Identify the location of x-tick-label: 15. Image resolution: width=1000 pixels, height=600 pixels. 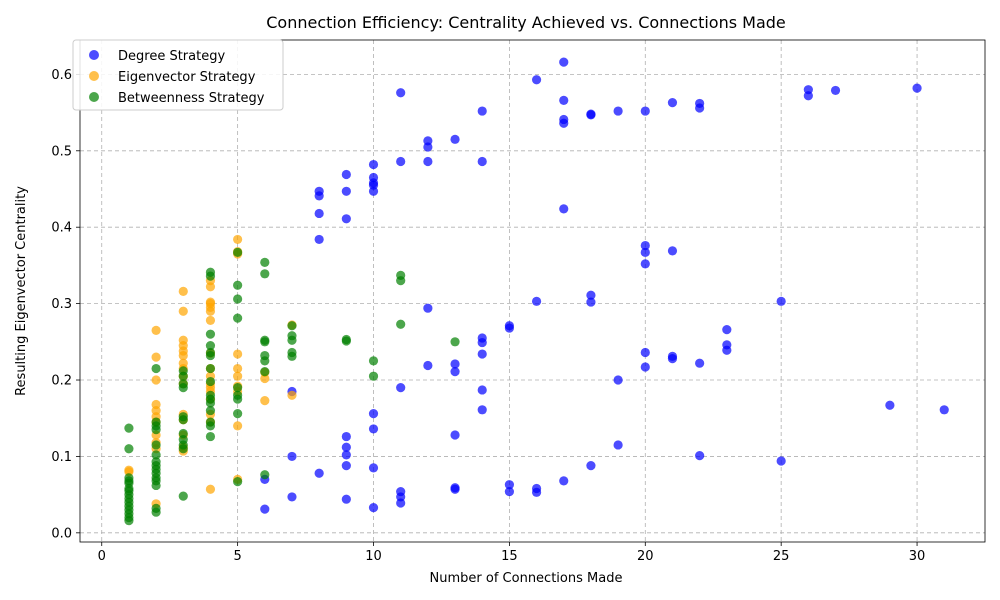
(509, 556).